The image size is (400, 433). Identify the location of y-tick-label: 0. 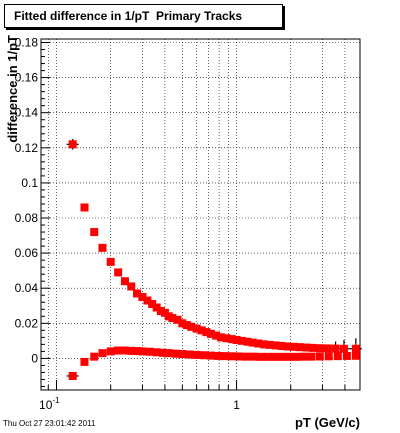
(34, 358).